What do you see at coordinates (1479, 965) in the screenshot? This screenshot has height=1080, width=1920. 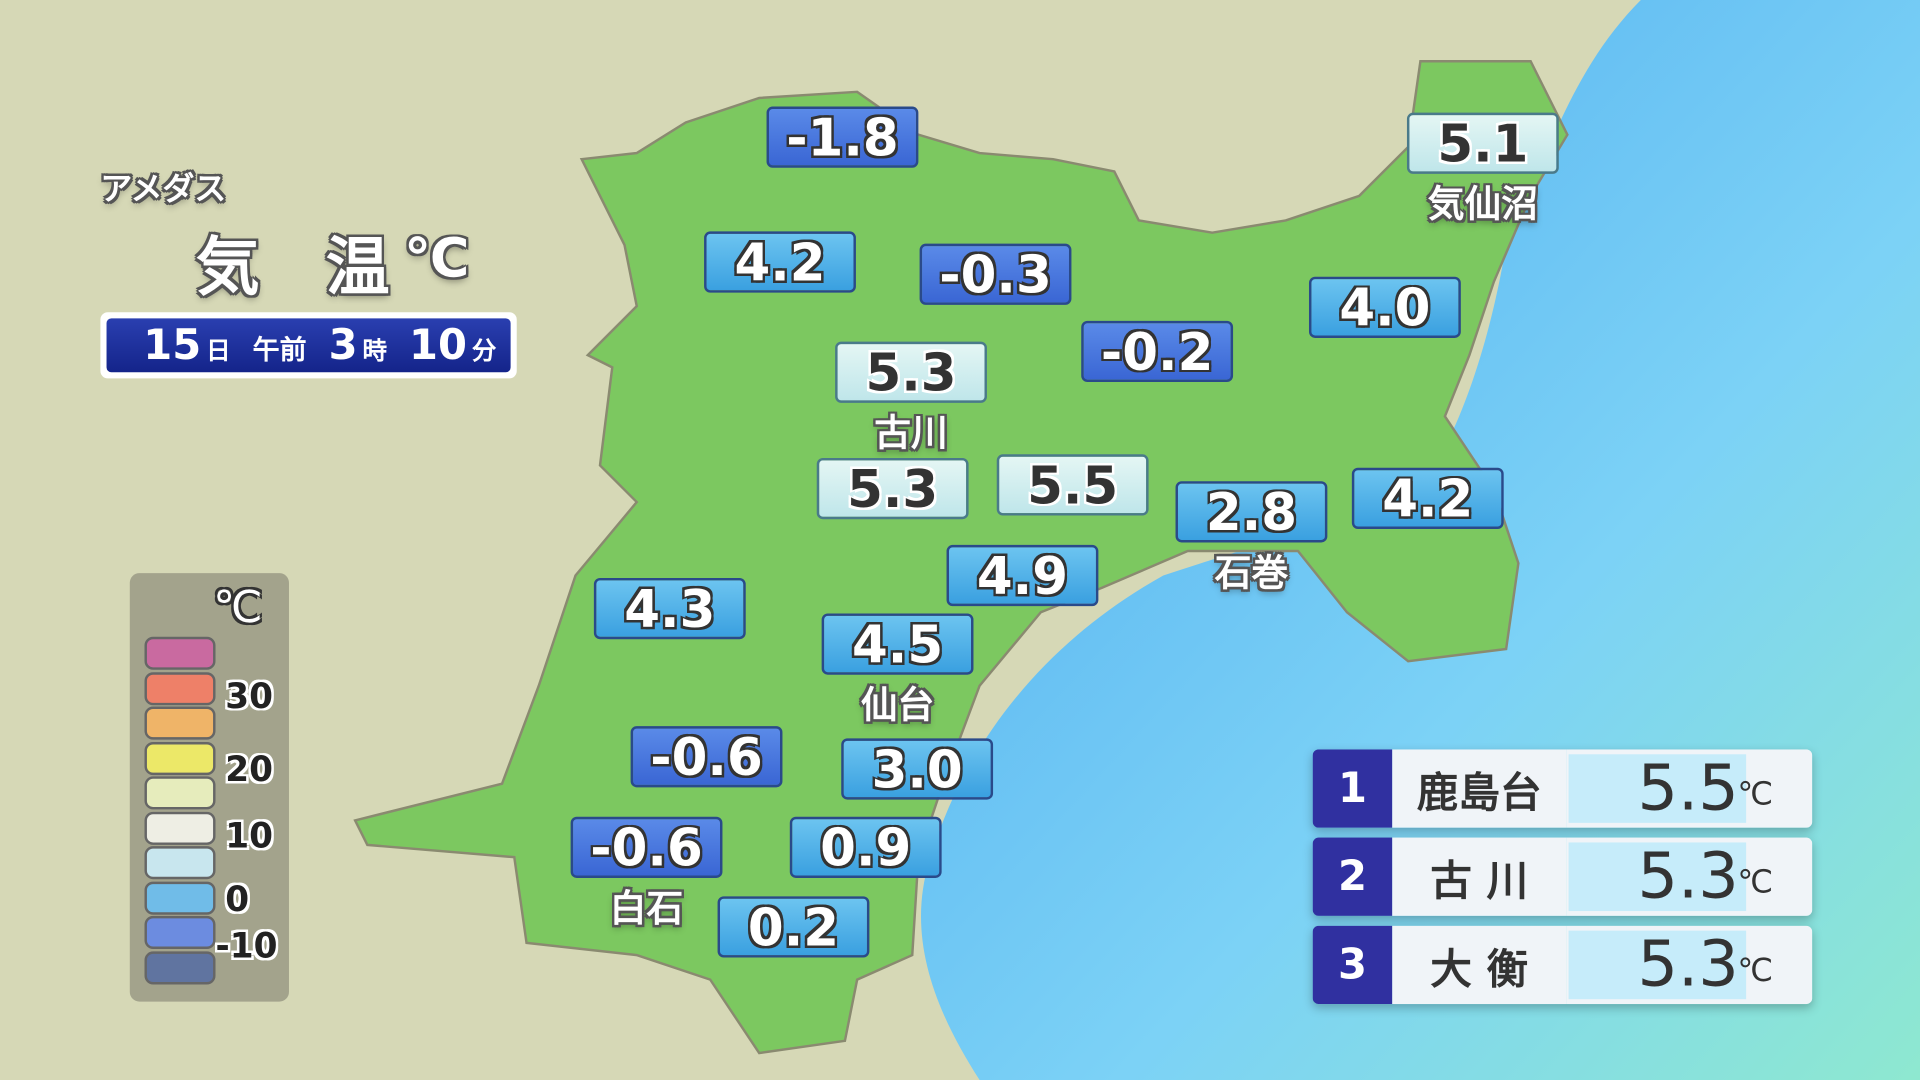 I see `rank-station: 大 衡` at bounding box center [1479, 965].